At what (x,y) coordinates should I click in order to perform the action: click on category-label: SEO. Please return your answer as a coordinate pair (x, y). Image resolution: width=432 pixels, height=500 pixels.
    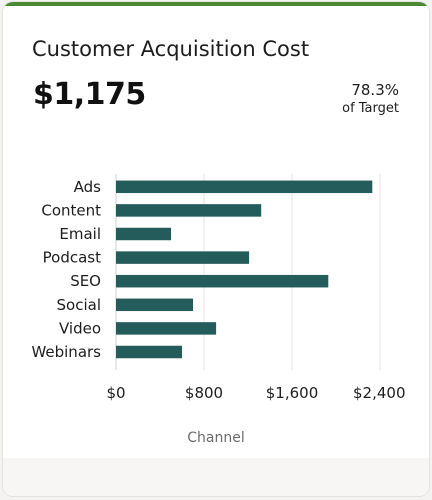
    Looking at the image, I should click on (85, 281).